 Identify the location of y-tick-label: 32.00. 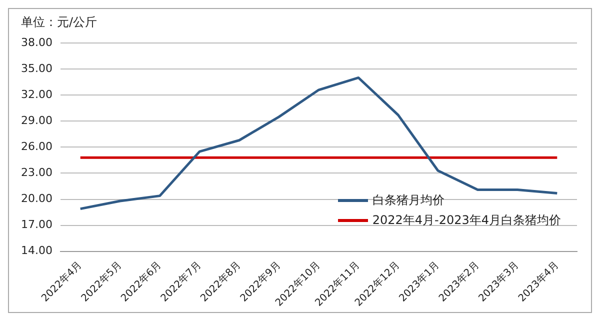
(36, 94).